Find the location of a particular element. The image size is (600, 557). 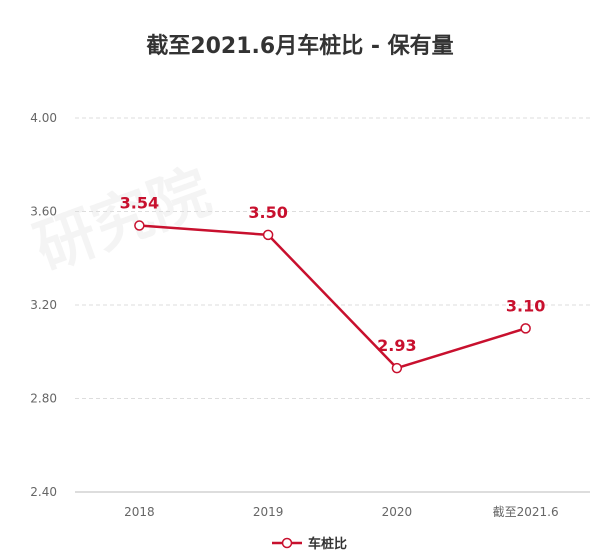

data-label: 3.54 is located at coordinates (139, 203).